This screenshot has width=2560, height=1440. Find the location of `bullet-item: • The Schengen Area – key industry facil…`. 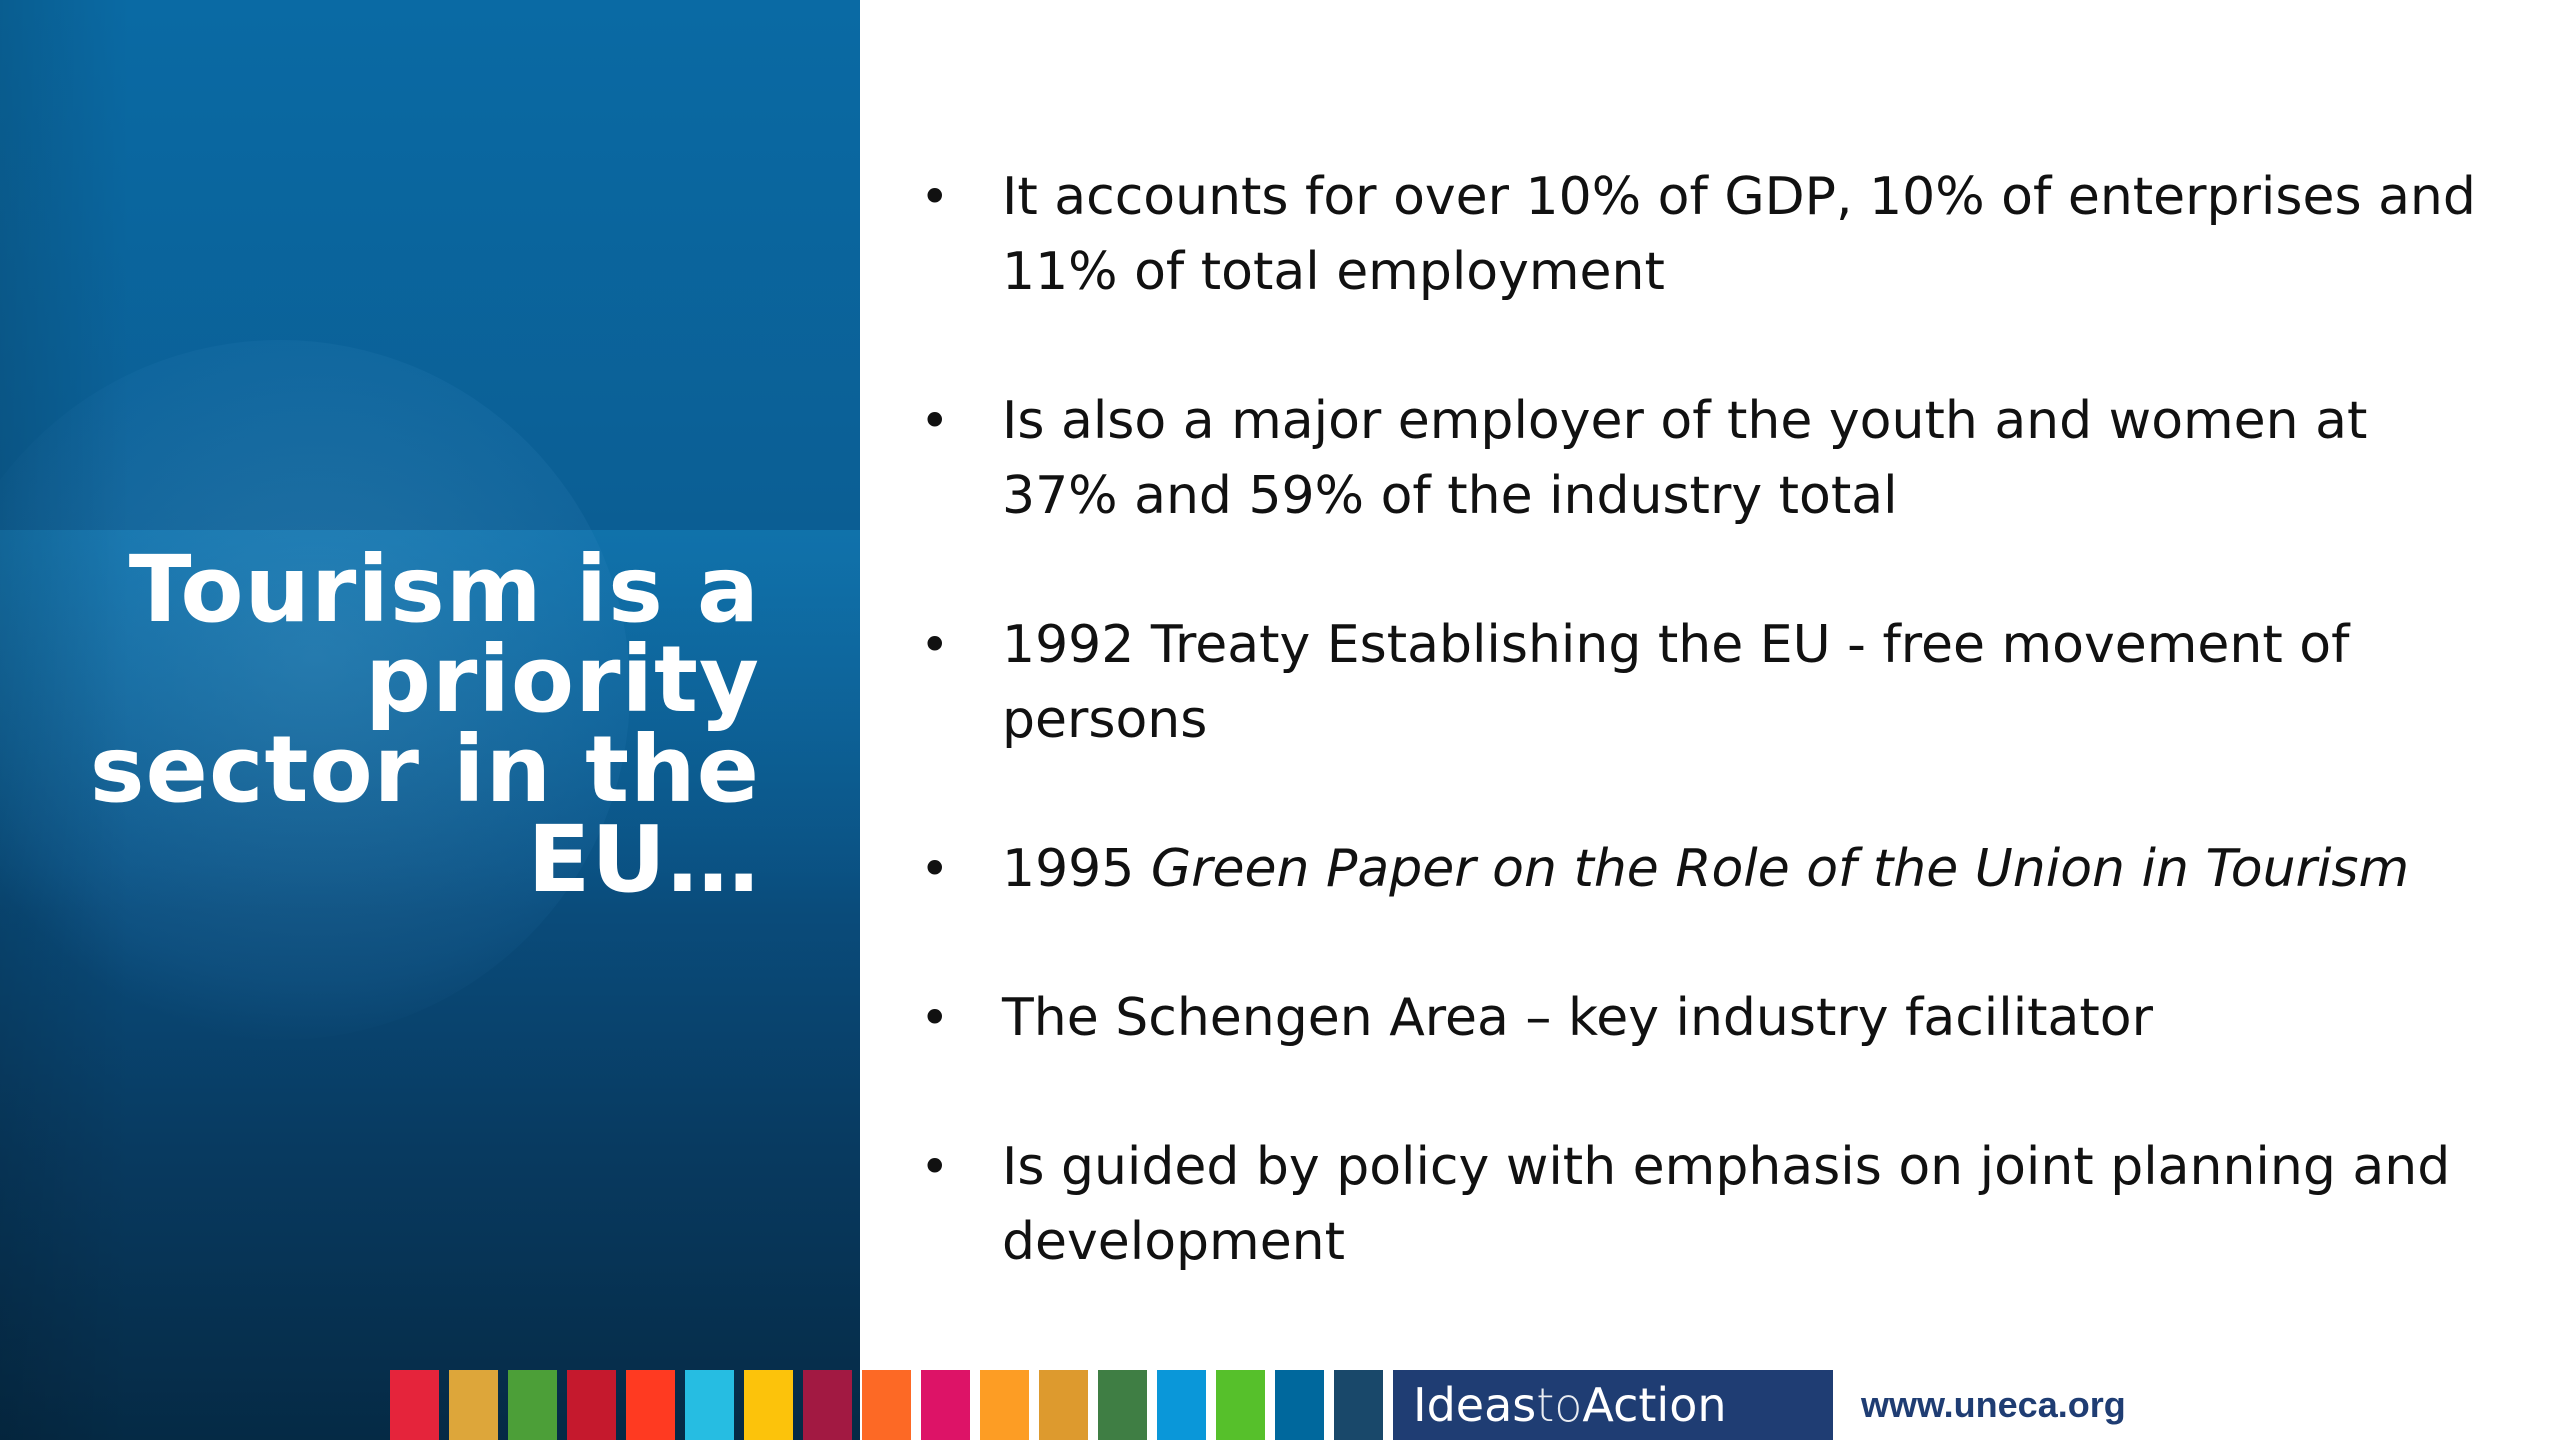

bullet-item: • The Schengen Area – key industry facil… is located at coordinates (1700, 1018).